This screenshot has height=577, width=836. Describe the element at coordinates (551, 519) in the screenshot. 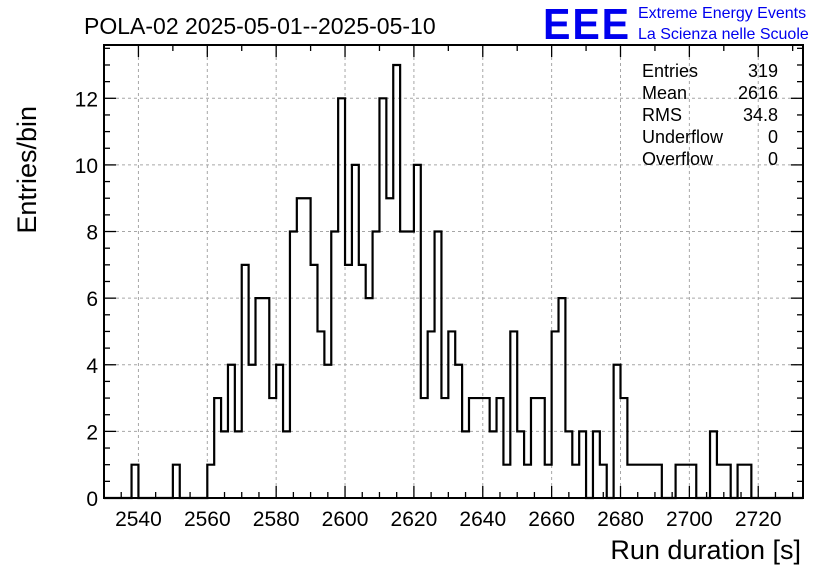

I see `x-tick-label: 2660` at that location.